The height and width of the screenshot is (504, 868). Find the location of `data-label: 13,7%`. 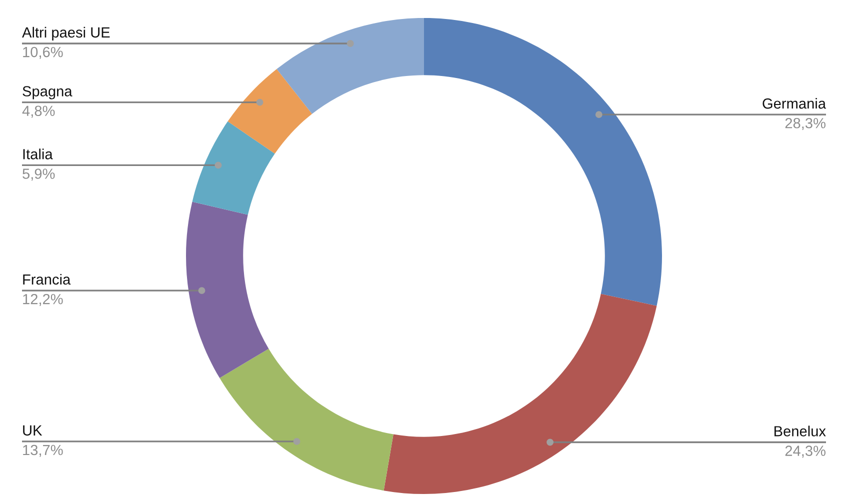

data-label: 13,7% is located at coordinates (43, 450).